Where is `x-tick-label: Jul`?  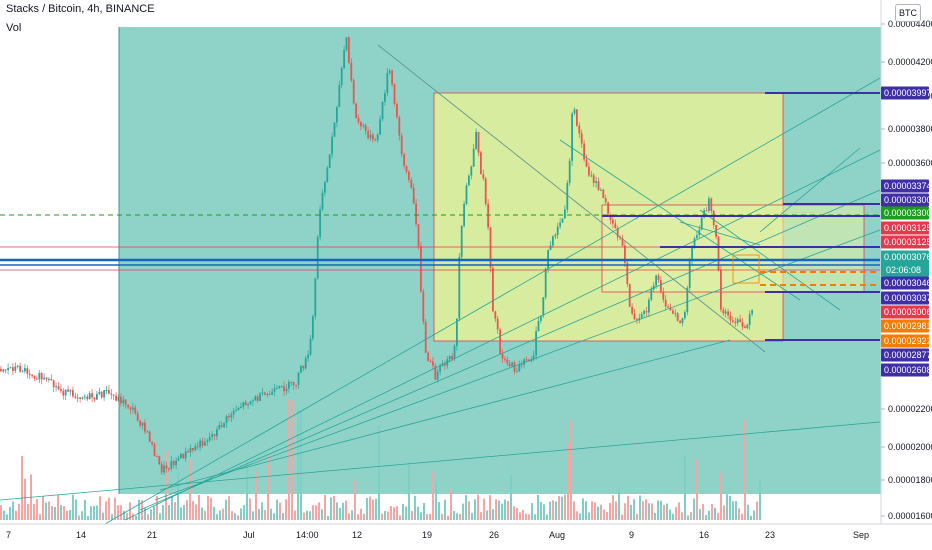
x-tick-label: Jul is located at coordinates (249, 535).